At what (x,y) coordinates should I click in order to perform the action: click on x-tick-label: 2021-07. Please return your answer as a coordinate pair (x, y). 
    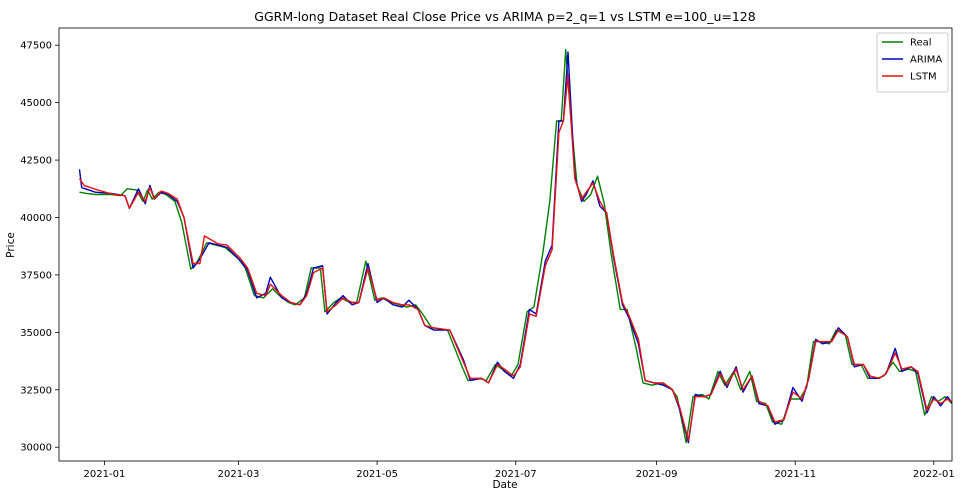
    Looking at the image, I should click on (516, 474).